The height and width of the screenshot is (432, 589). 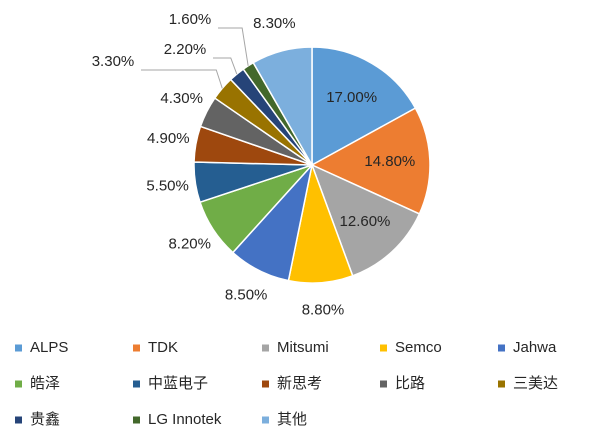 What do you see at coordinates (303, 347) in the screenshot?
I see `legend-label: Mitsumi` at bounding box center [303, 347].